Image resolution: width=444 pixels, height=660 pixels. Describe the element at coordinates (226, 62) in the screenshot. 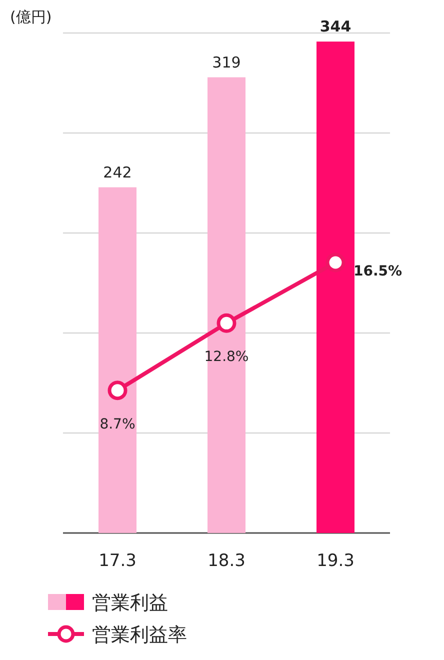

I see `data-label: 319` at that location.